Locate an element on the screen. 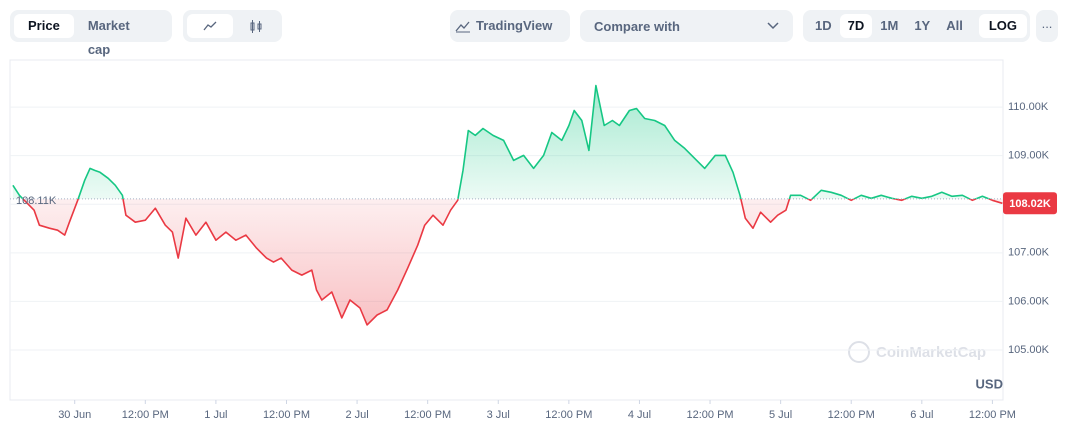 This screenshot has width=1066, height=424. price-button: Price is located at coordinates (44, 26).